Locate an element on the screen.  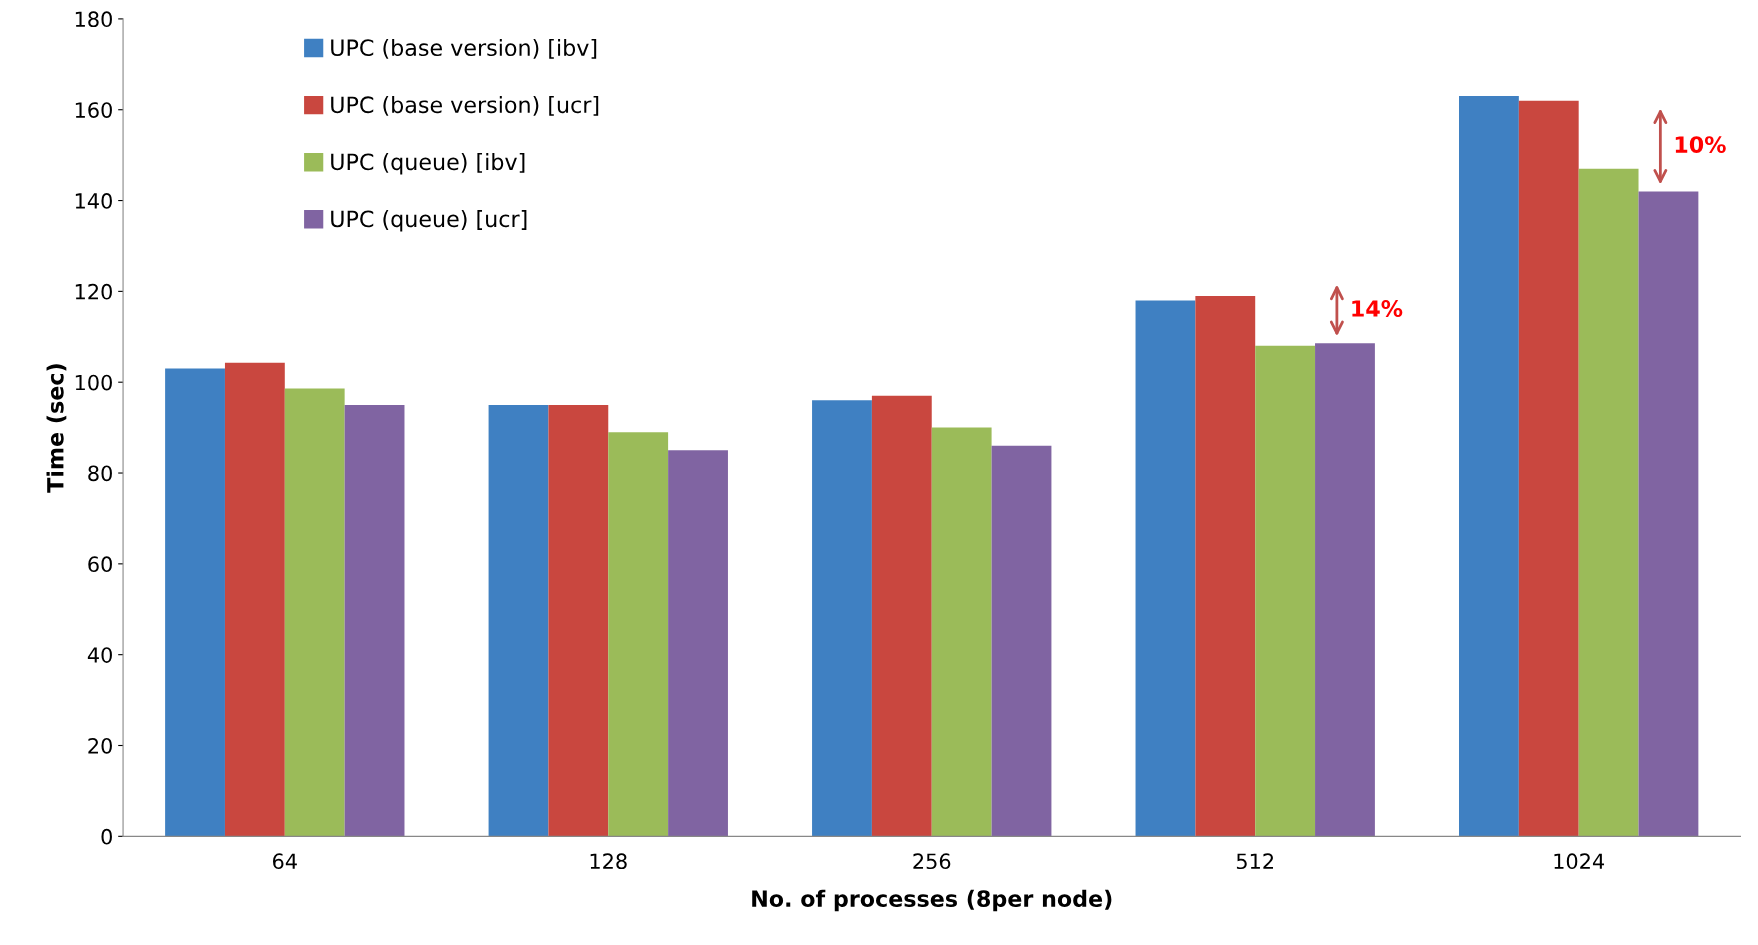
y-tick-label: 60 is located at coordinates (100, 564).